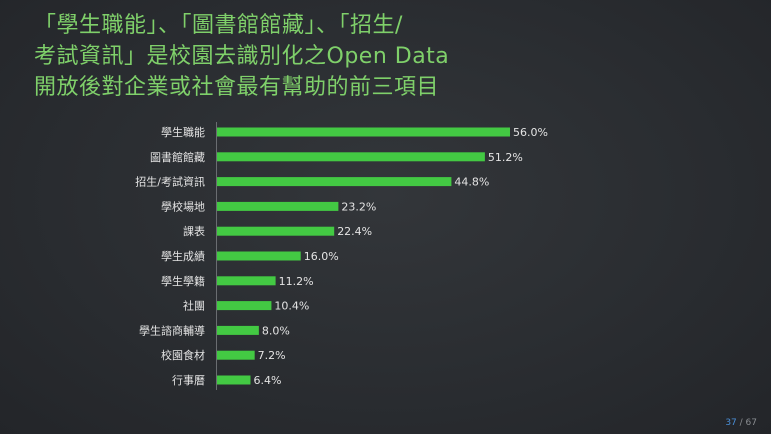 This screenshot has height=434, width=771. What do you see at coordinates (354, 231) in the screenshot?
I see `value-label: 22.4%` at bounding box center [354, 231].